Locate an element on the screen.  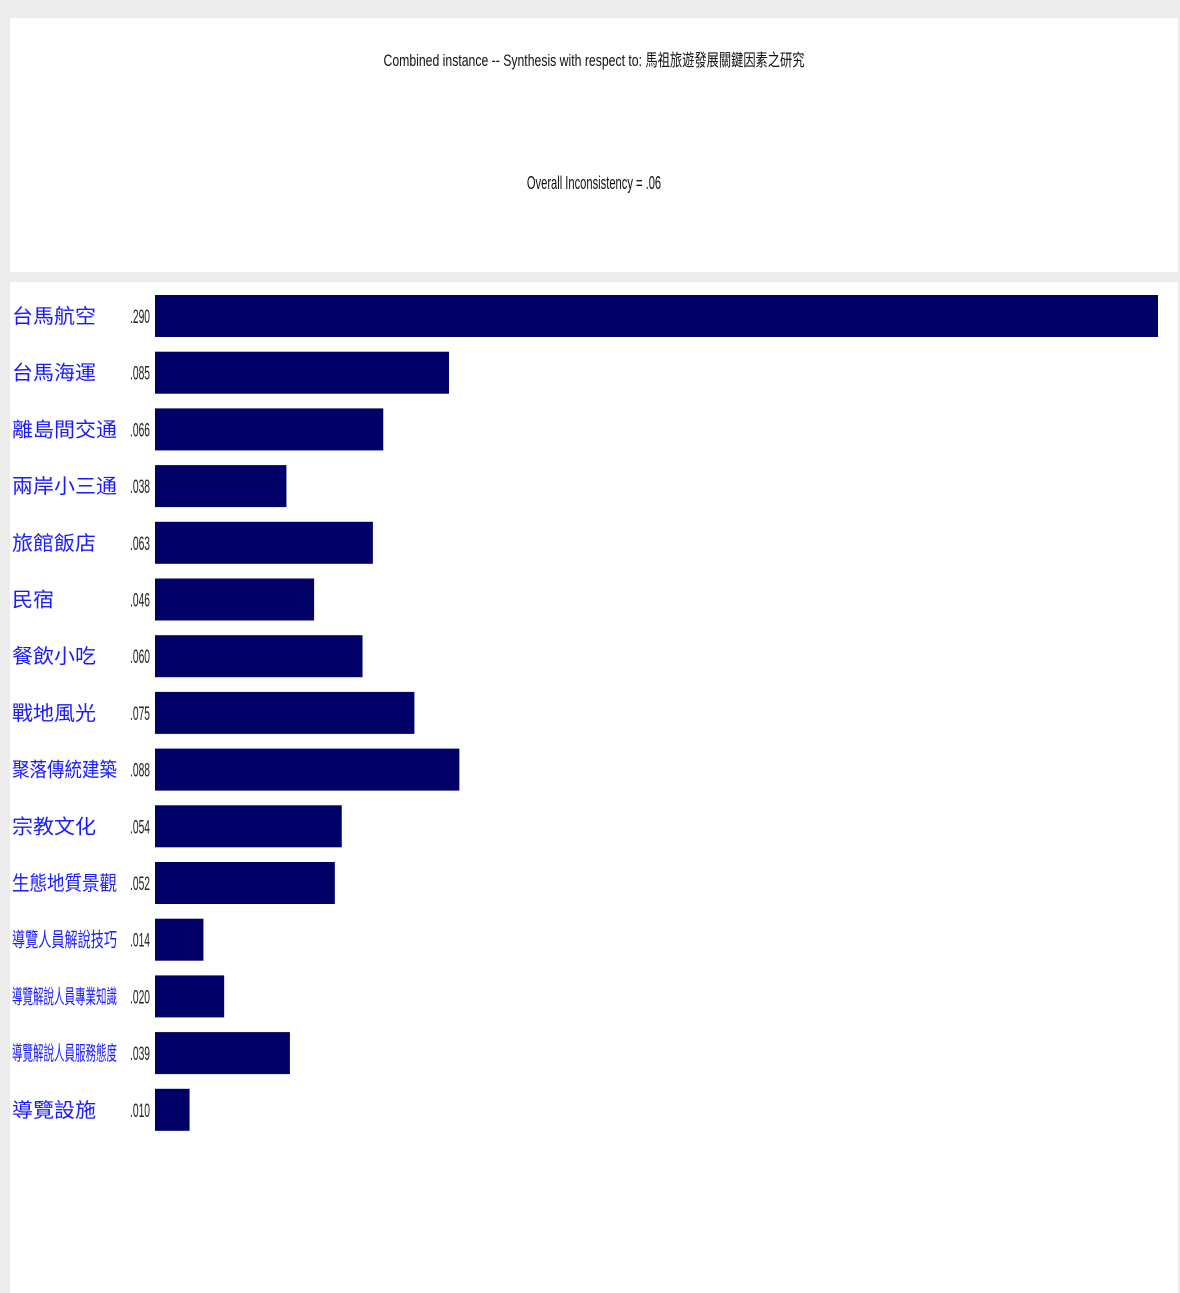
category-label: 聚落傳統建築 is located at coordinates (64, 770).